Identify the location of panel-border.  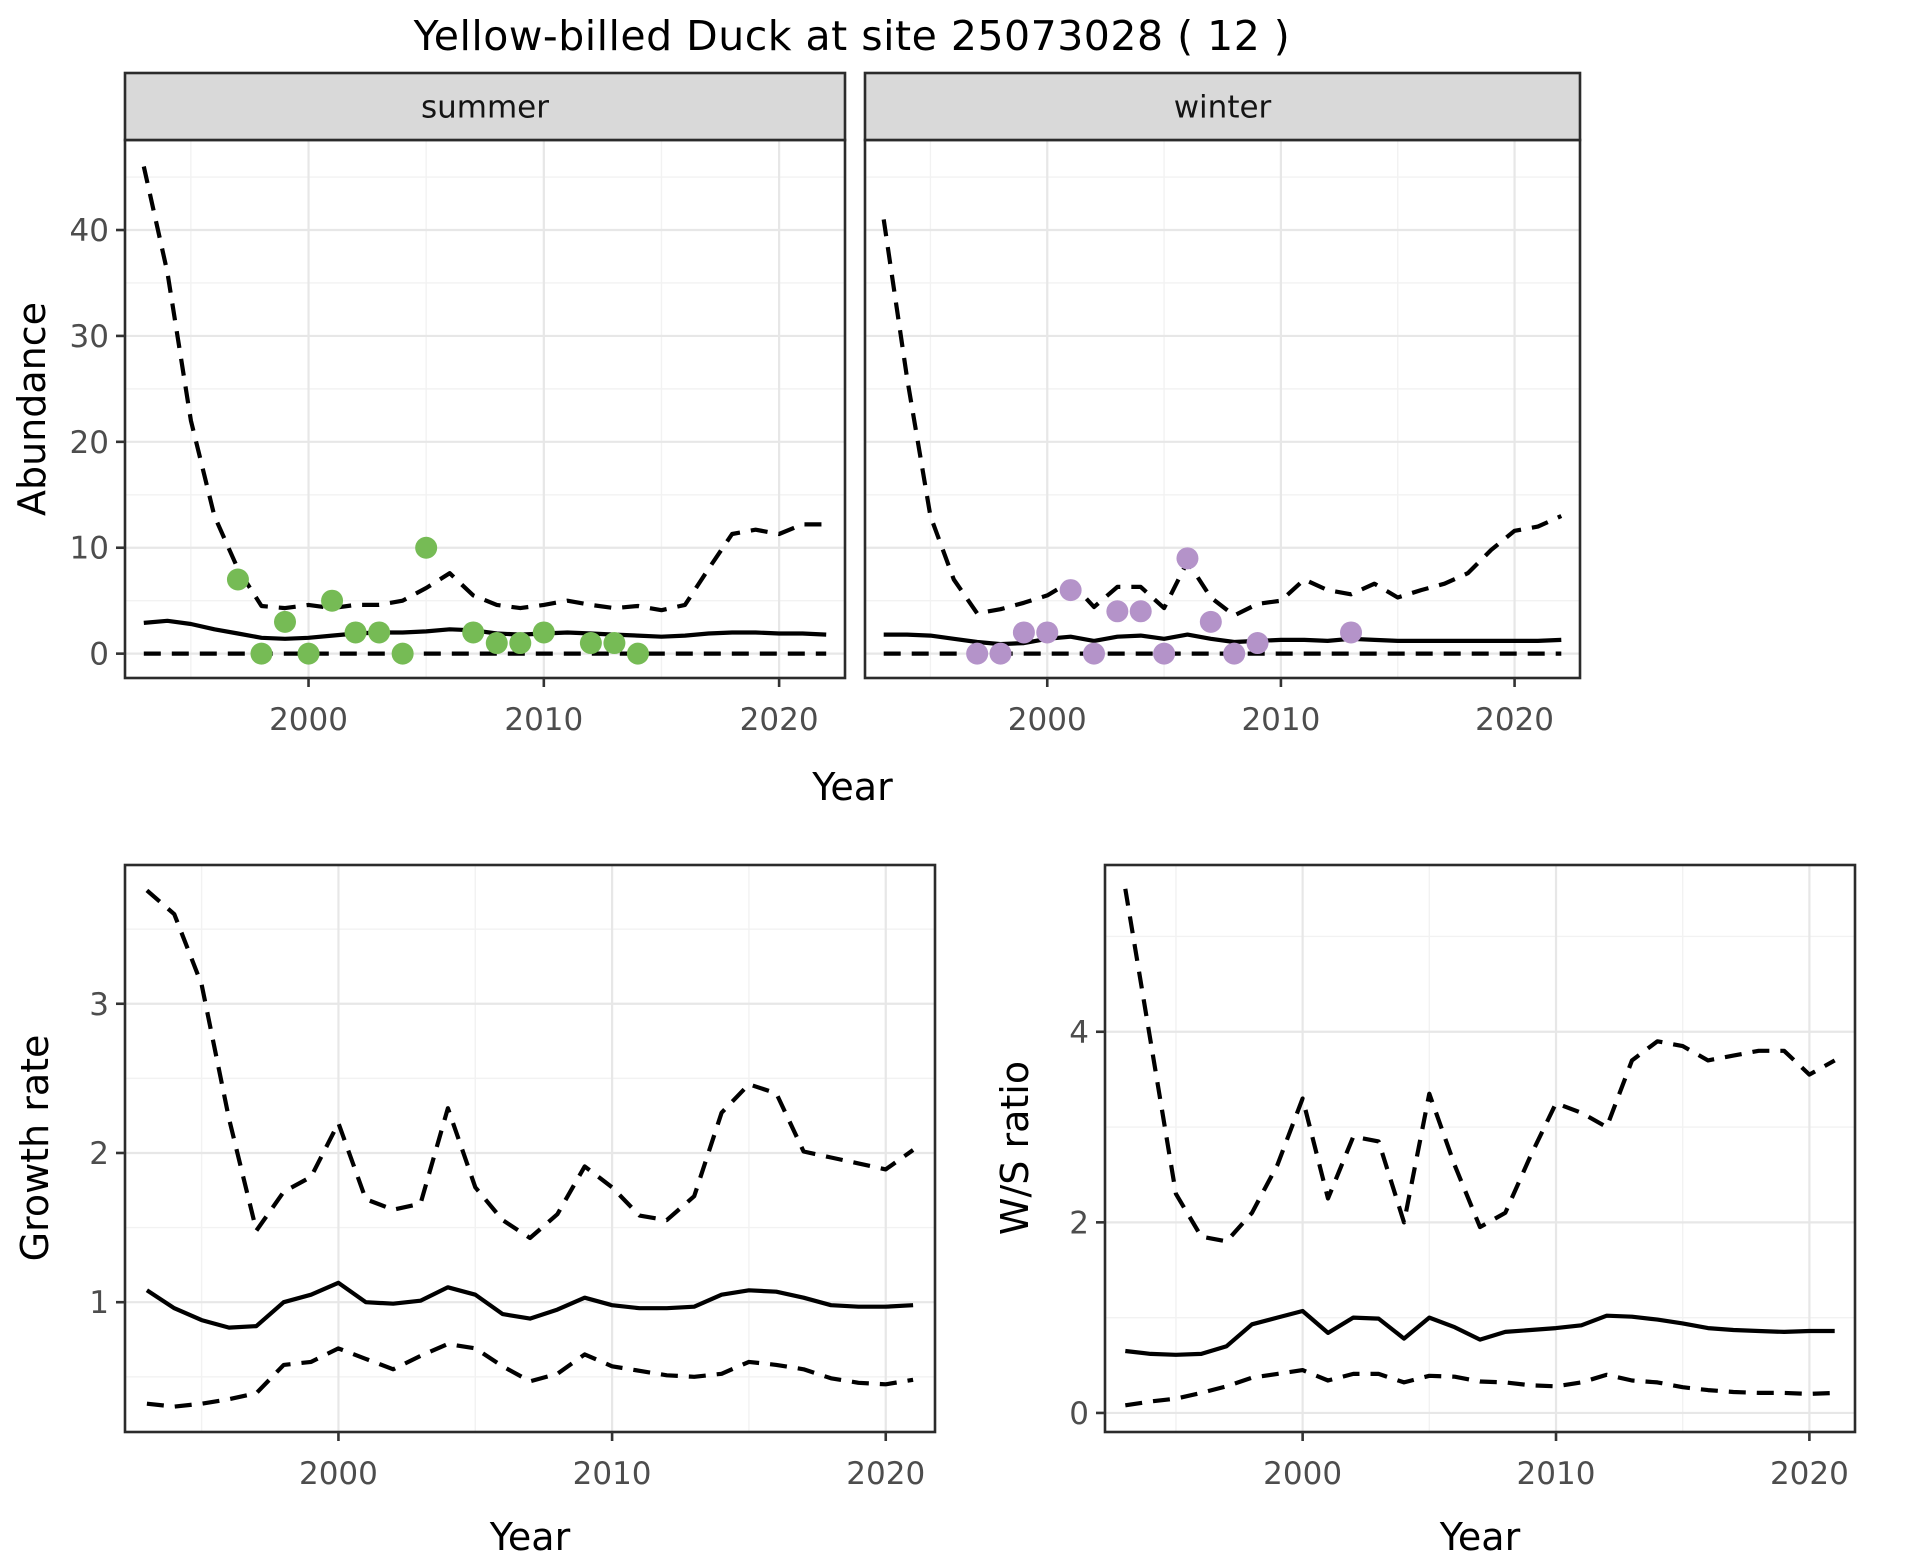
(1480, 1148).